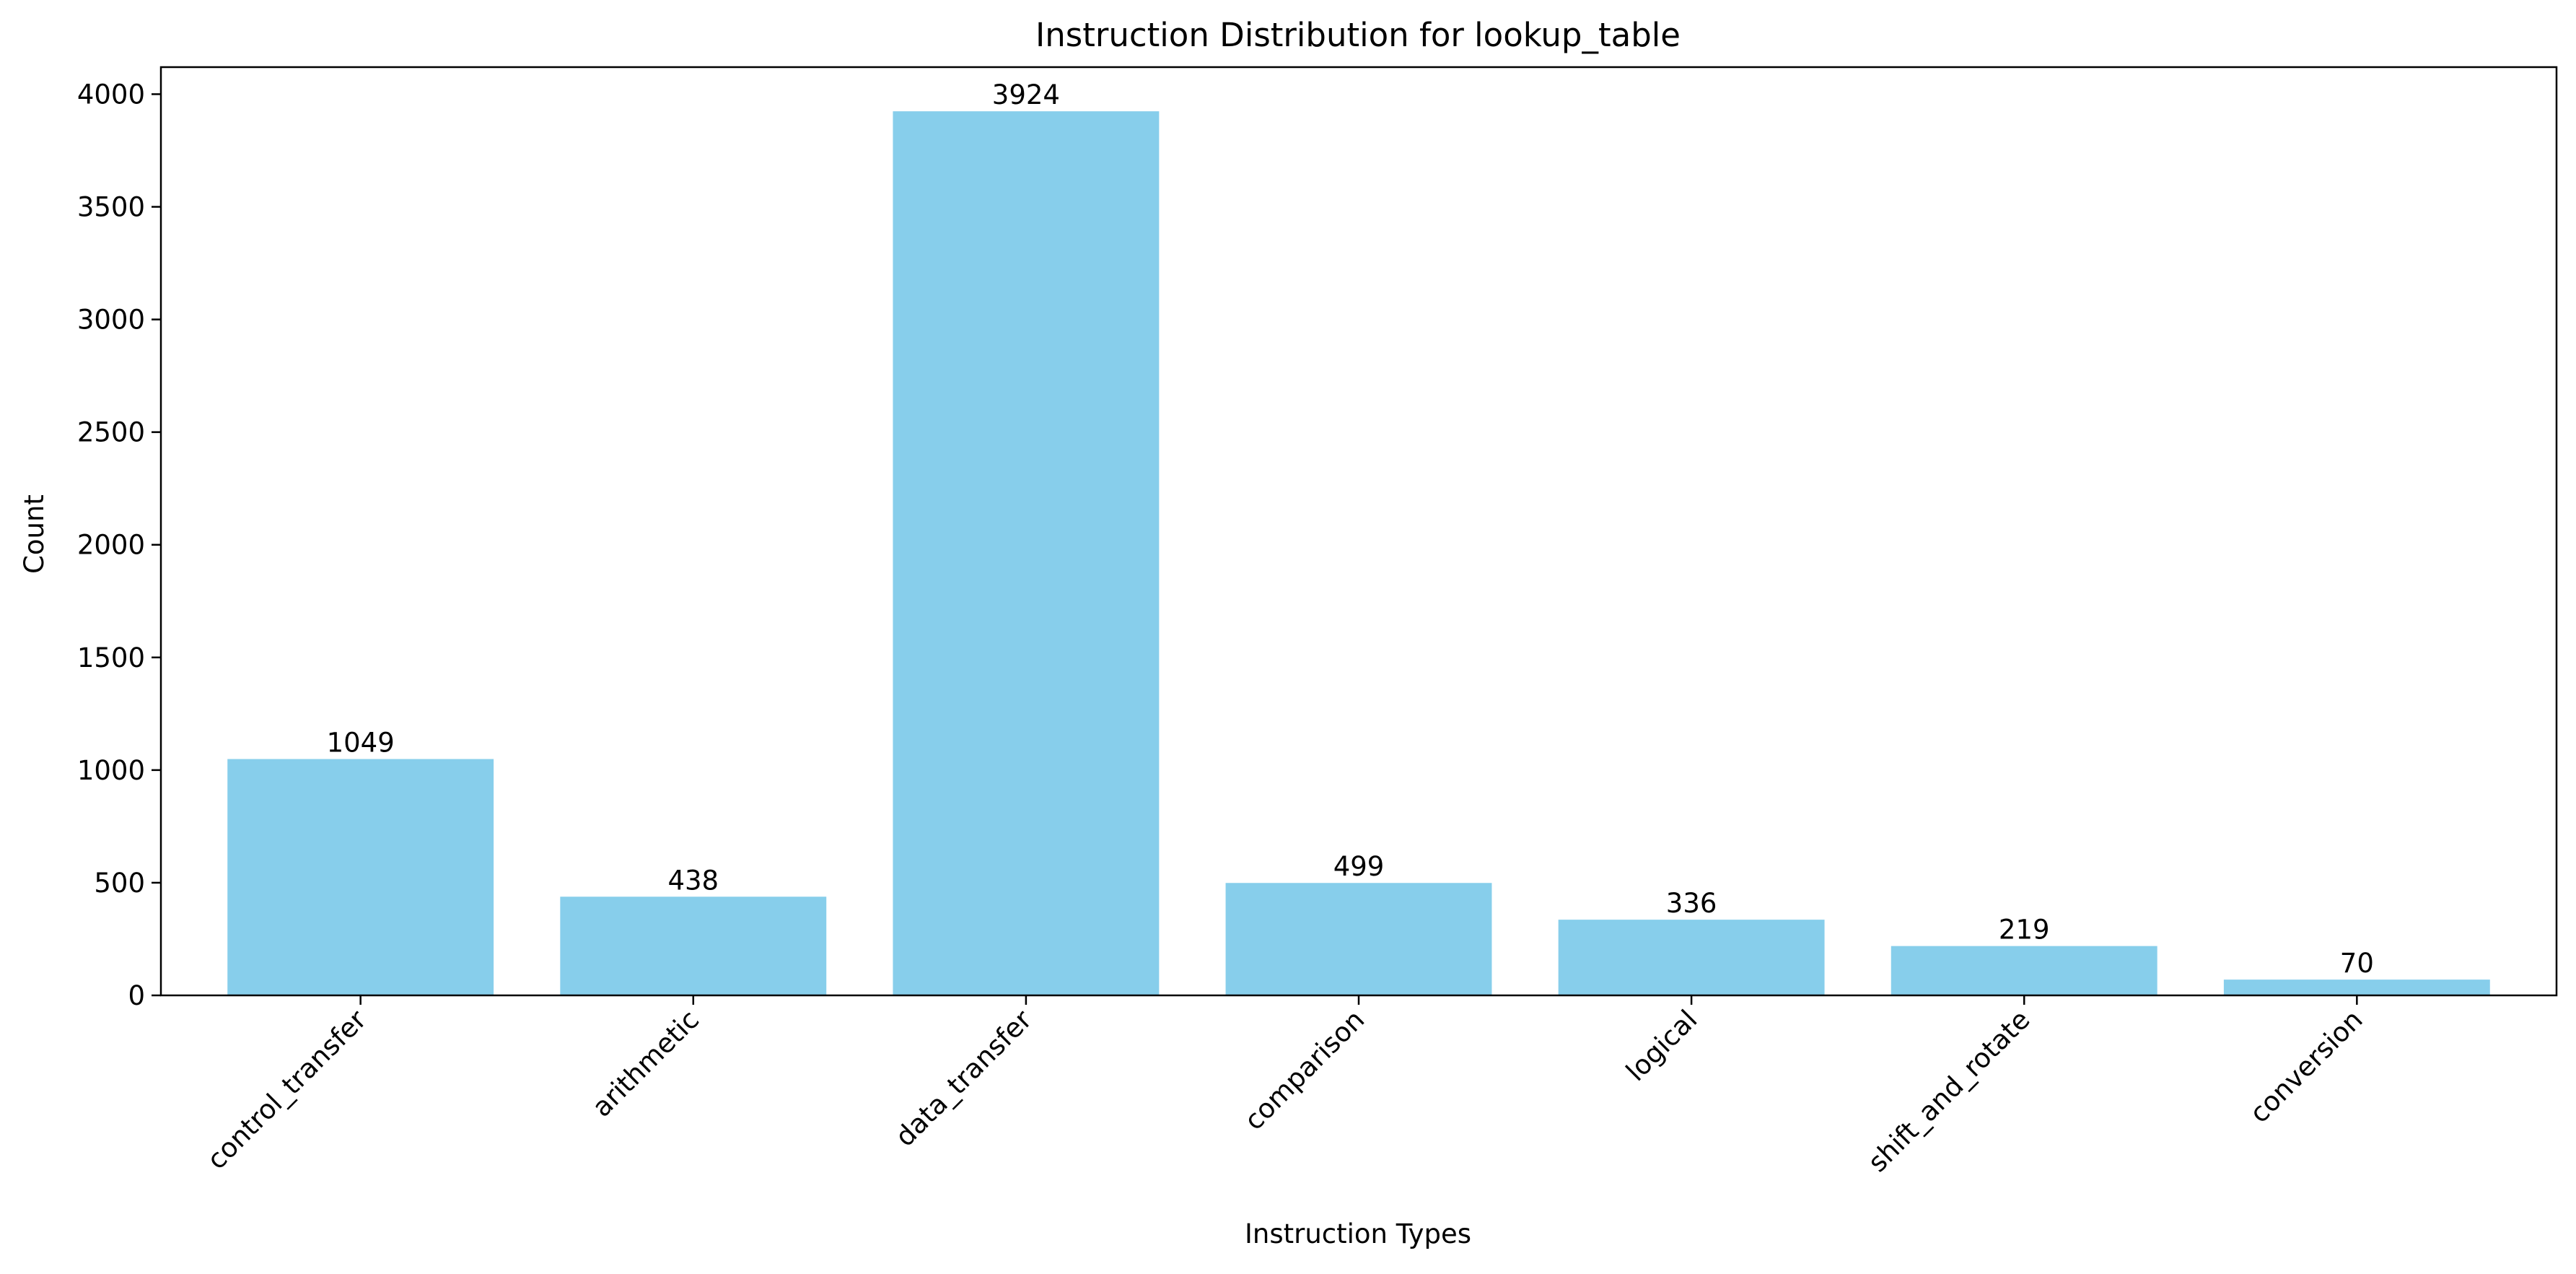 This screenshot has width=2576, height=1274. What do you see at coordinates (1691, 903) in the screenshot?
I see `data-label-logical: 336` at bounding box center [1691, 903].